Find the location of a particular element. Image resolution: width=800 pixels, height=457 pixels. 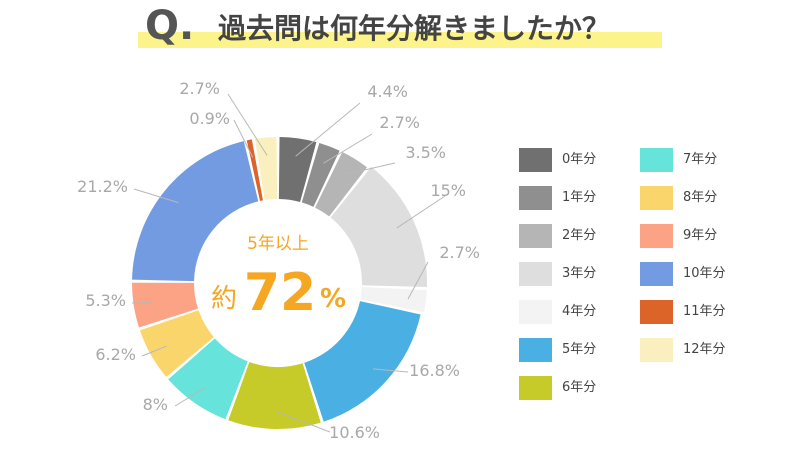

data-label: 3.5% is located at coordinates (425, 152).